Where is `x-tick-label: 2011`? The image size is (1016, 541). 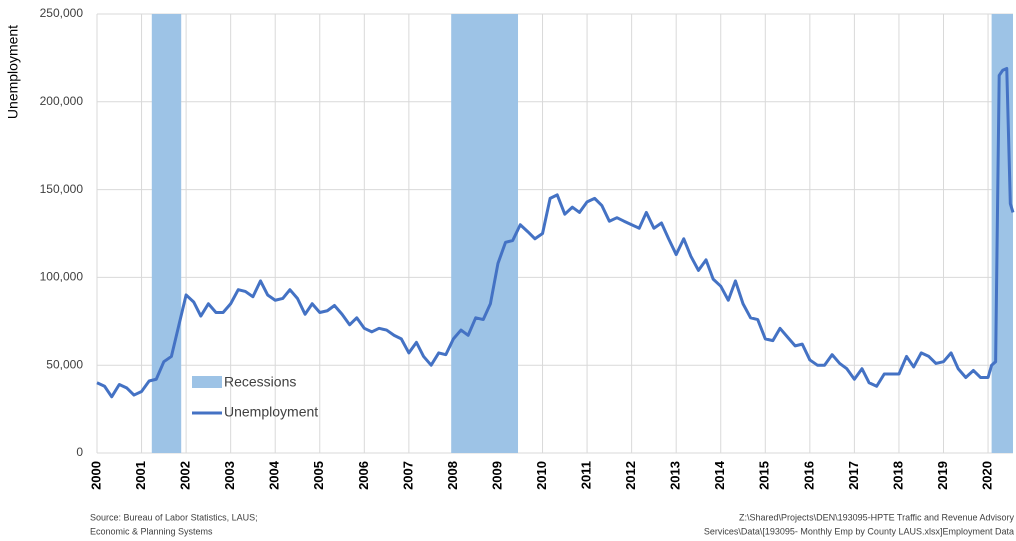
x-tick-label: 2011 is located at coordinates (586, 475).